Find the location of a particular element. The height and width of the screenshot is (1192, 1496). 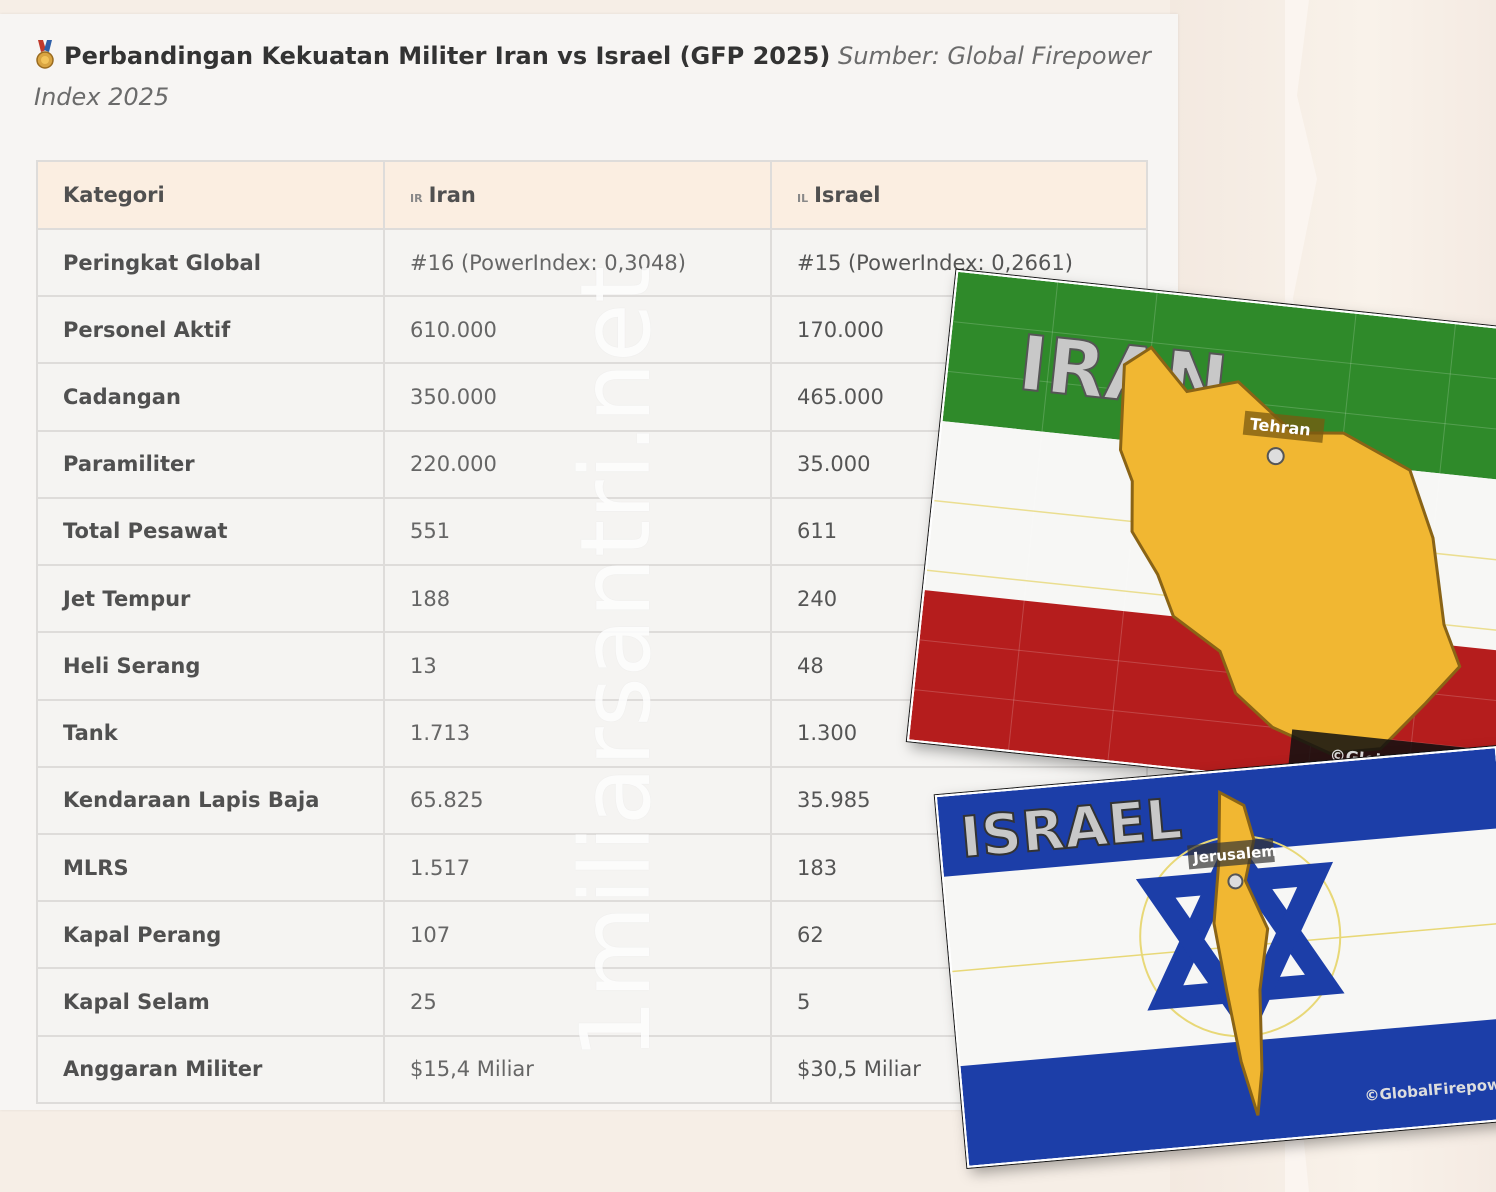

watermark-text: 1miliarsantri.net is located at coordinates (616, 662).